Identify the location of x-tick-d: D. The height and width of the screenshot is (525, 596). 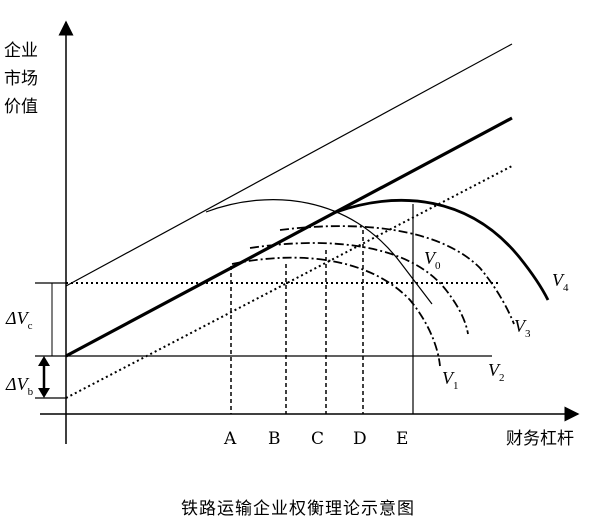
(360, 439).